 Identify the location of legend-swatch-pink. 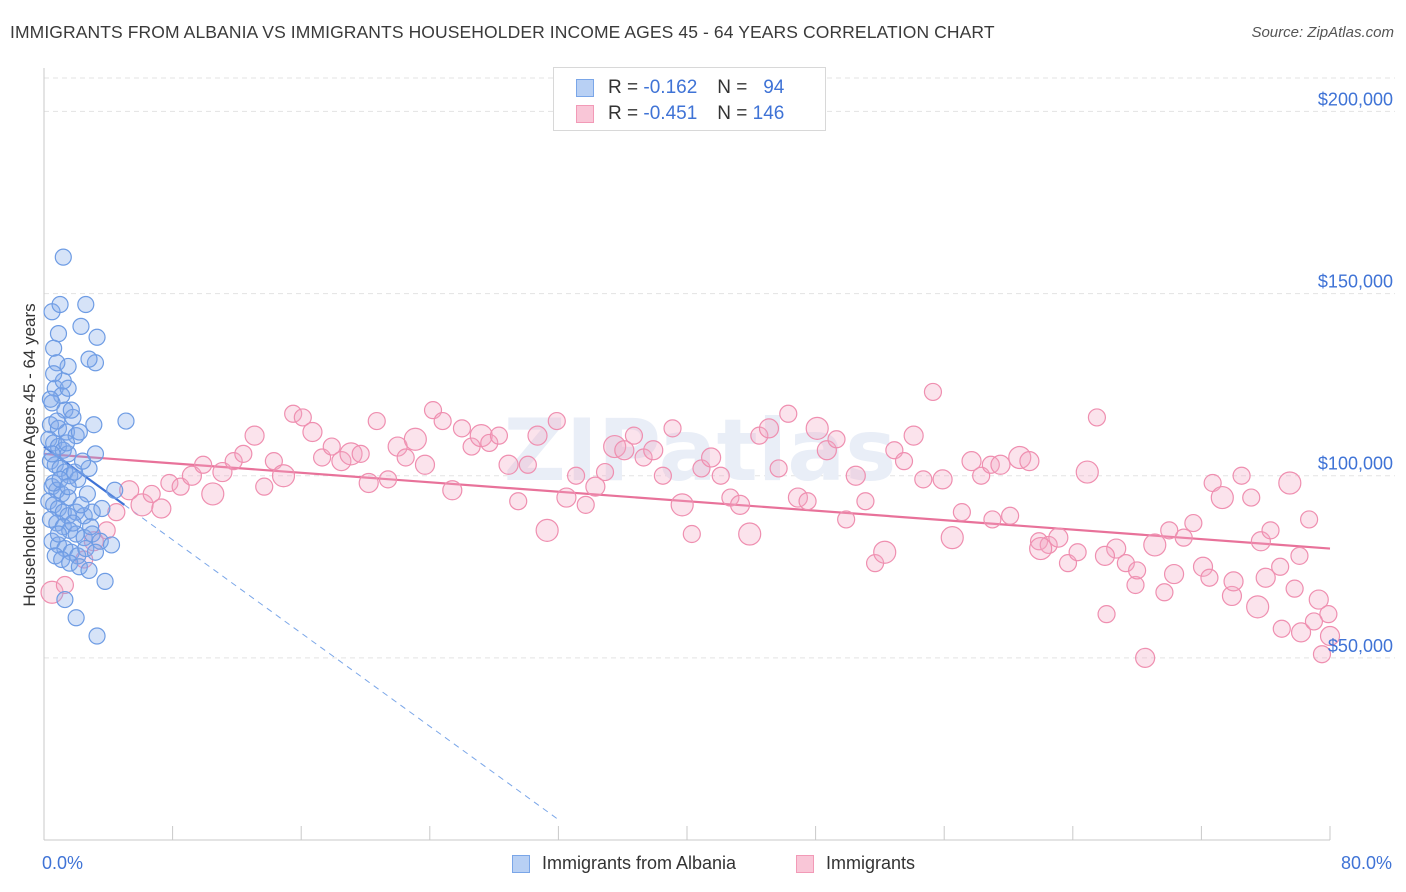
(805, 863).